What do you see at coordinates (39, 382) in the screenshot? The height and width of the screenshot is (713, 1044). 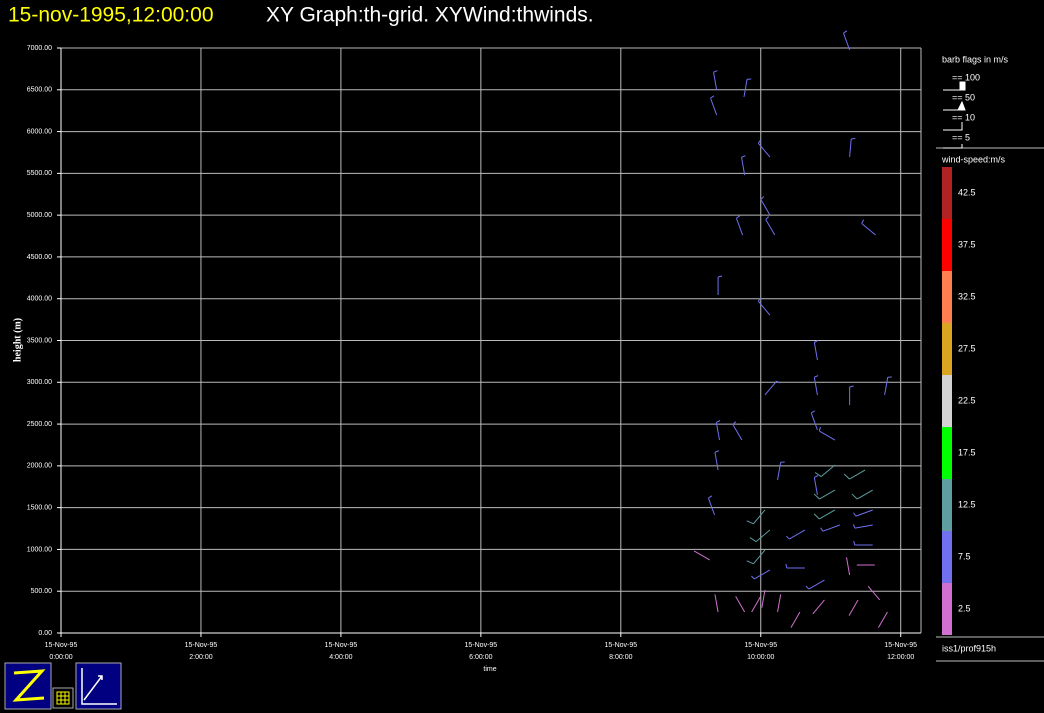 I see `y-tick-label: 3000.00` at bounding box center [39, 382].